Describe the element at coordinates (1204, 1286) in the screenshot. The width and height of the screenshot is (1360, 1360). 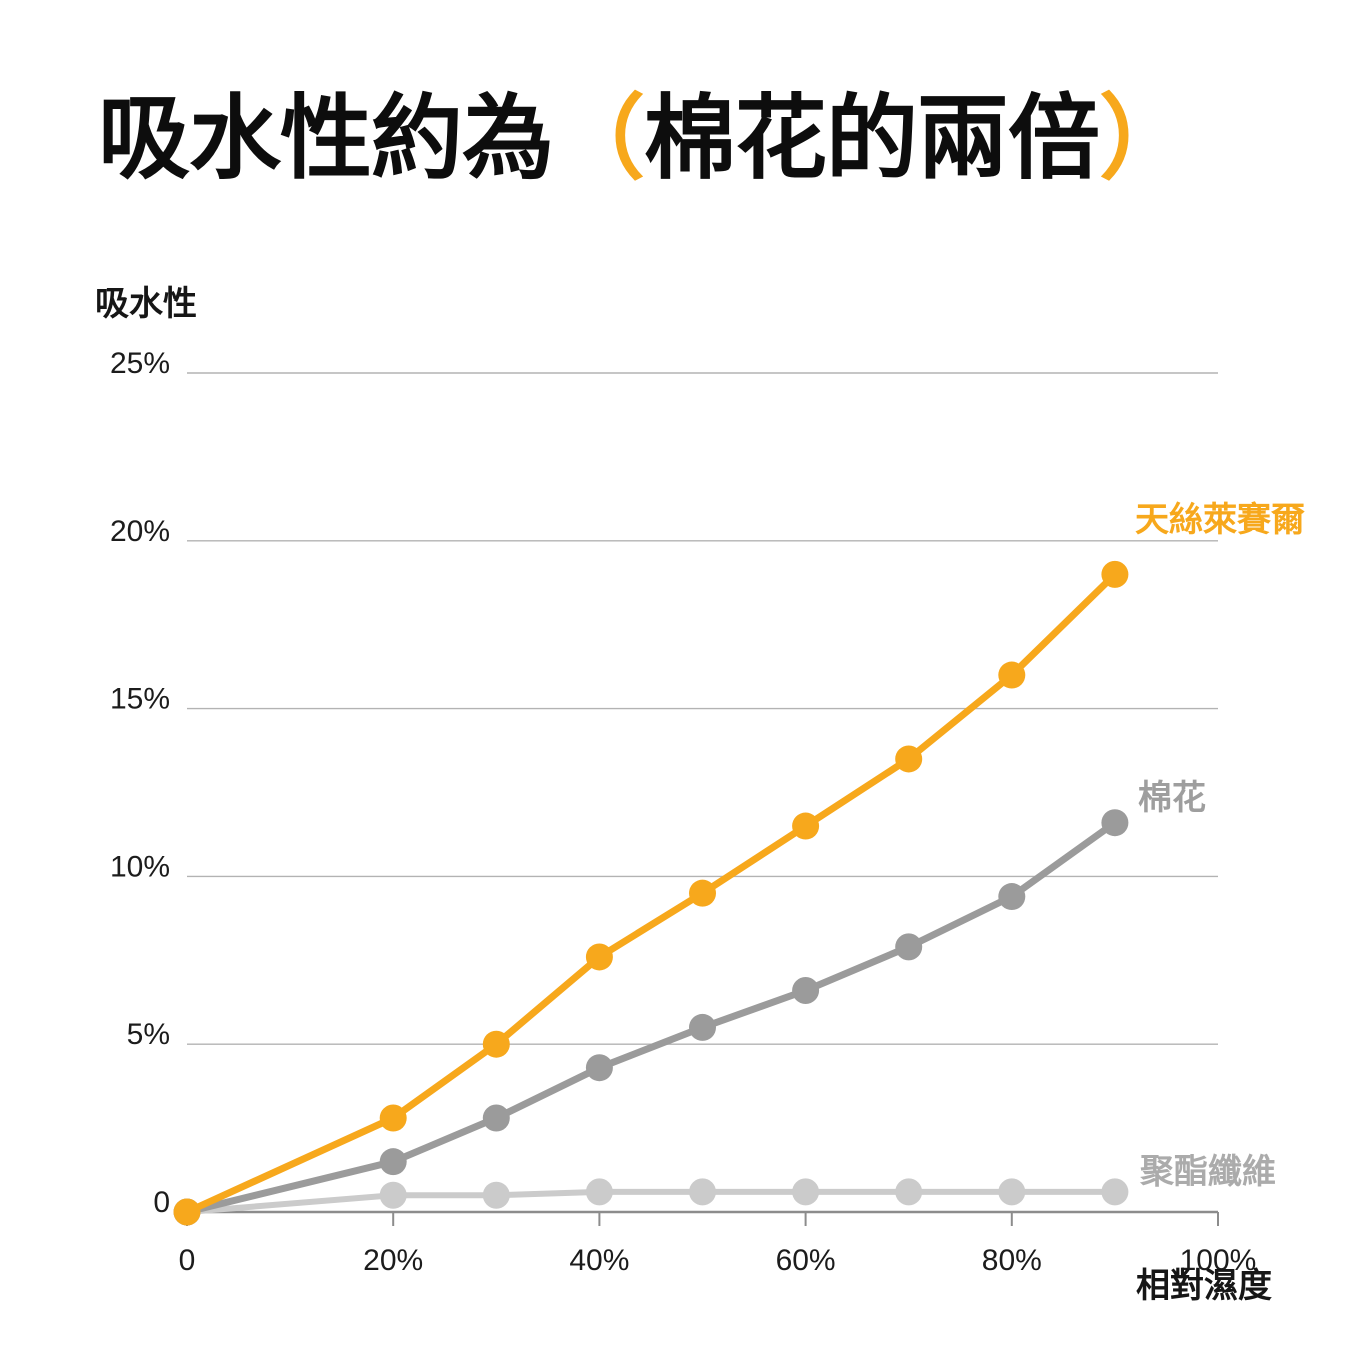
I see `x-axis-title: 相對濕度` at that location.